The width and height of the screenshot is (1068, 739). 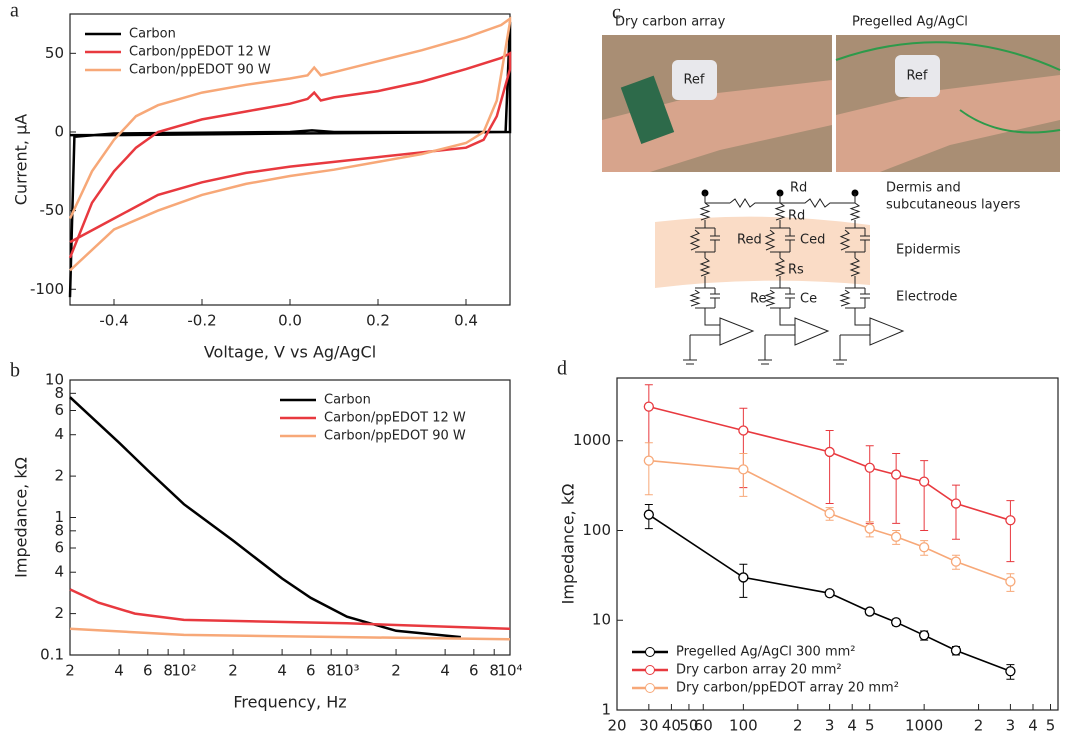 What do you see at coordinates (289, 702) in the screenshot?
I see `x-axis-label: Frequency, Hz` at bounding box center [289, 702].